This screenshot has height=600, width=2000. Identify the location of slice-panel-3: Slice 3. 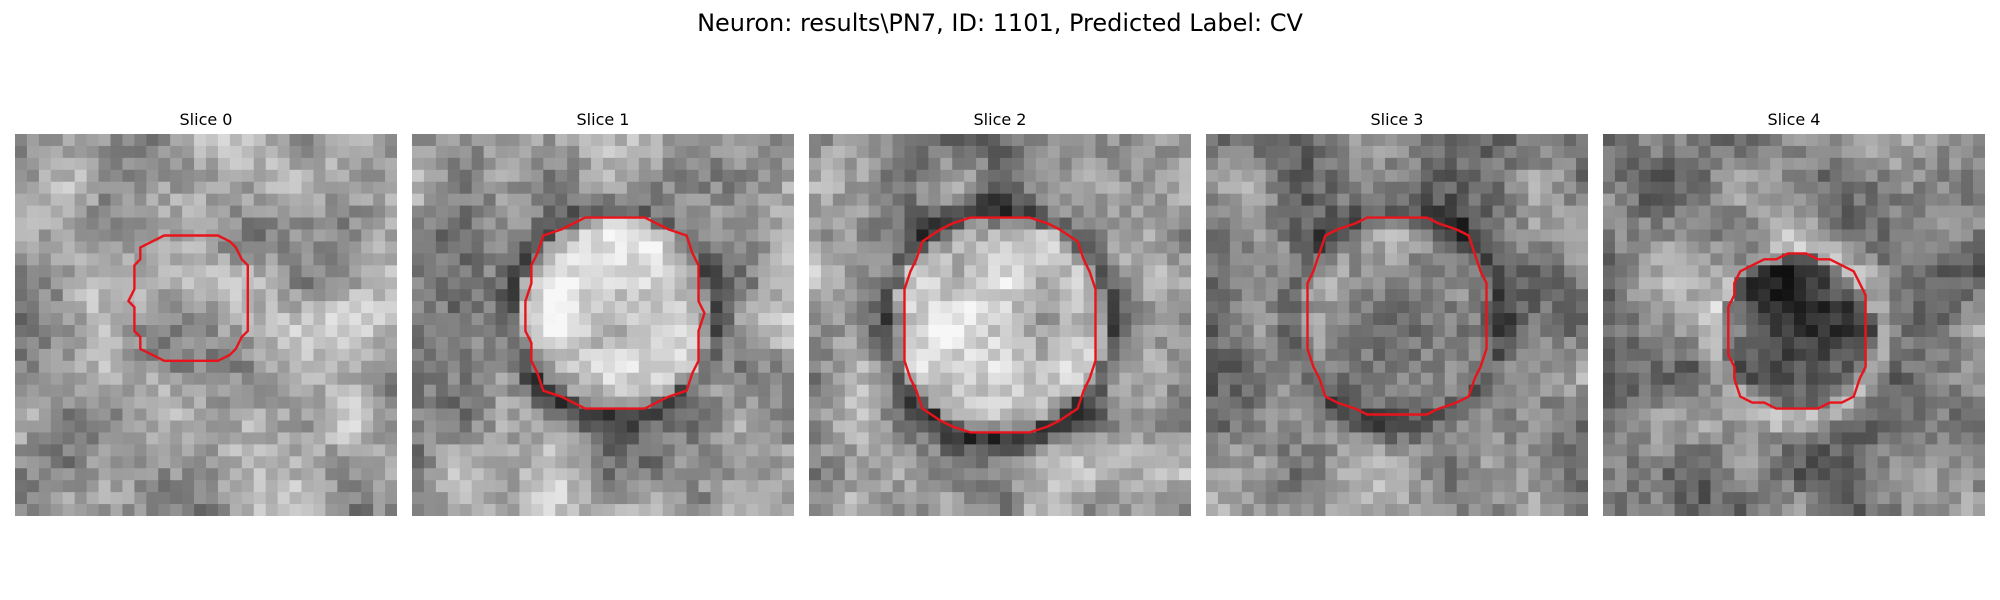
(1397, 313).